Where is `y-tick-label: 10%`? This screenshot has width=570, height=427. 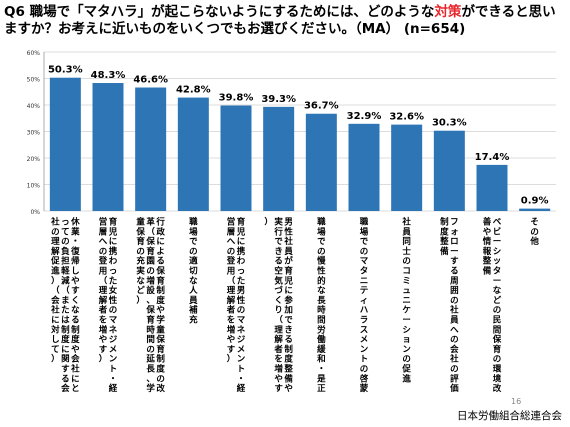 y-tick-label: 10% is located at coordinates (34, 186).